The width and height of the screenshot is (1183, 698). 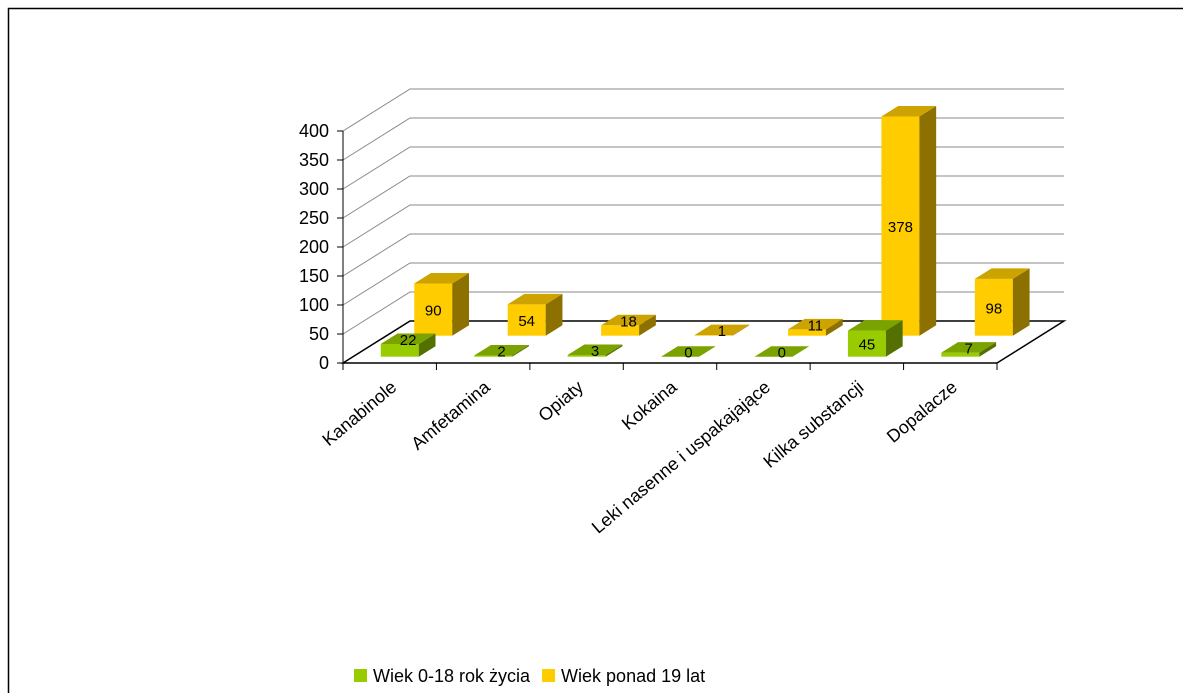 I want to click on value-label: 90, so click(x=433, y=311).